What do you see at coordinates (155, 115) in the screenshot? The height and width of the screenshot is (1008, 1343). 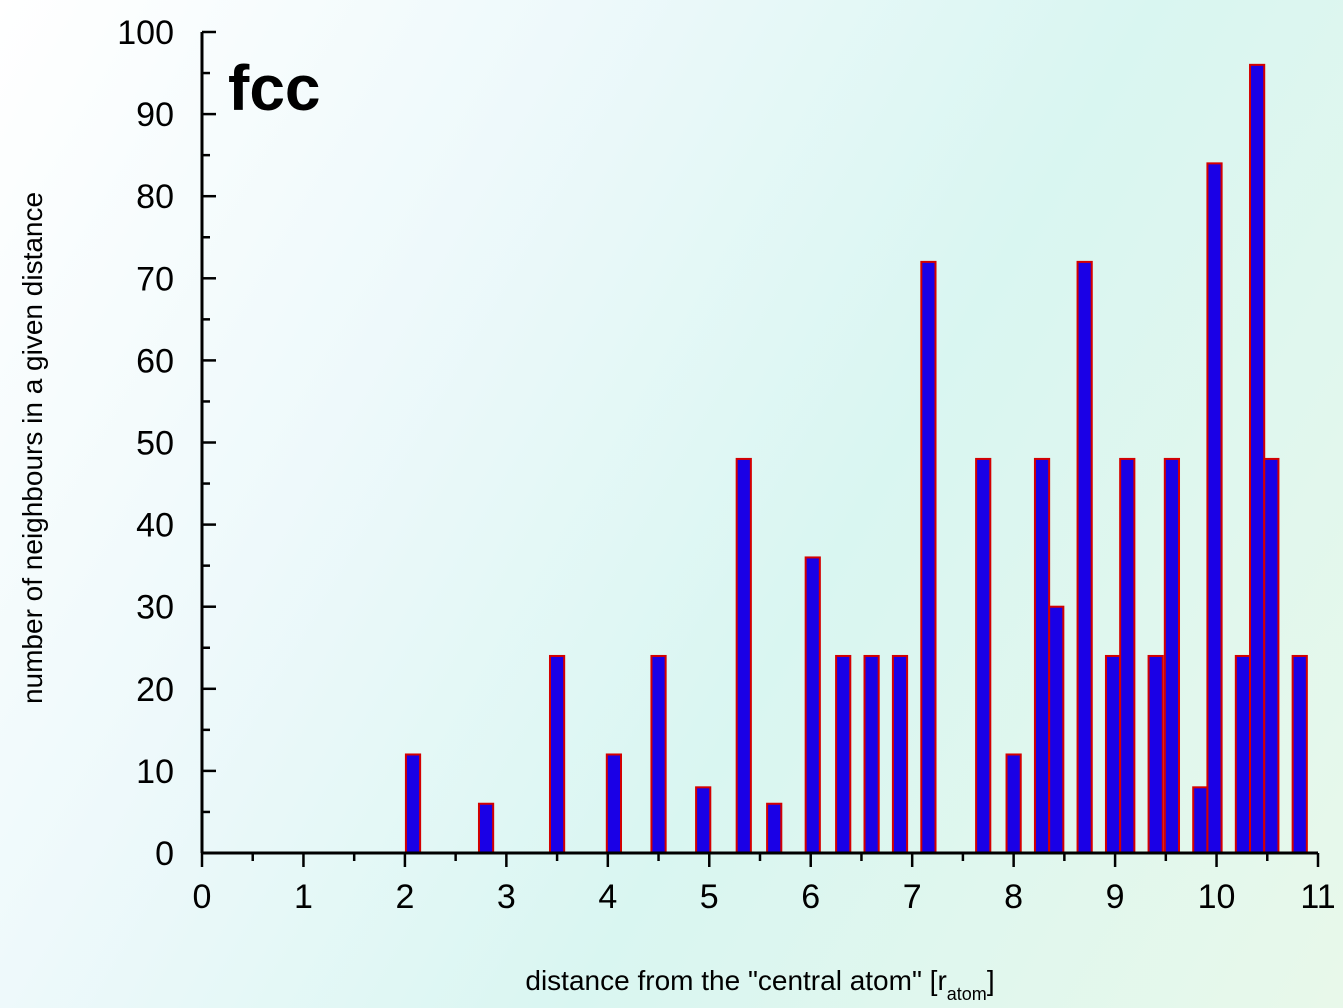 I see `y-tick-label: 90` at bounding box center [155, 115].